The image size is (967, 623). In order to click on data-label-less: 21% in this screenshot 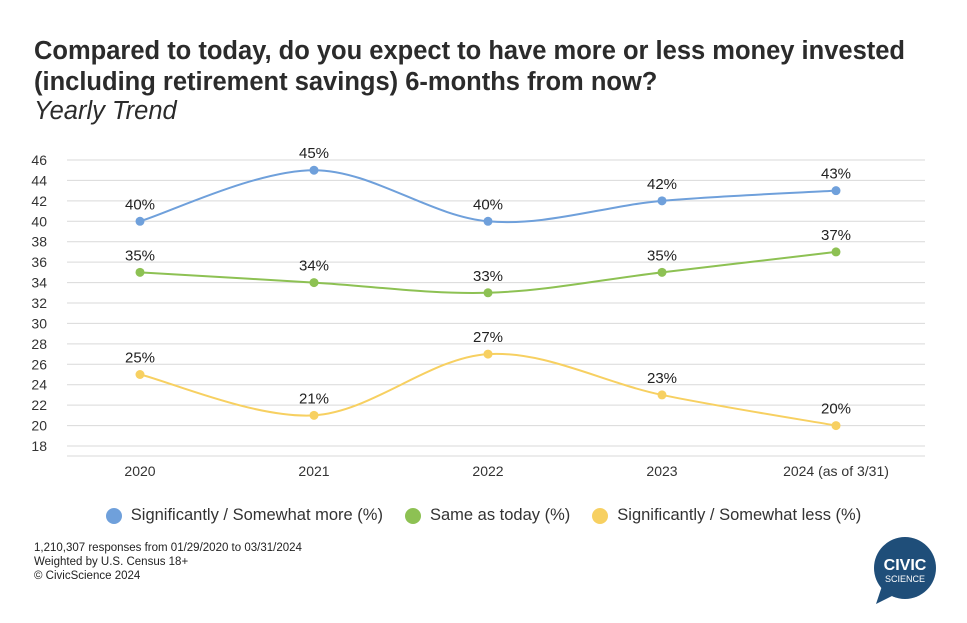, I will do `click(314, 398)`.